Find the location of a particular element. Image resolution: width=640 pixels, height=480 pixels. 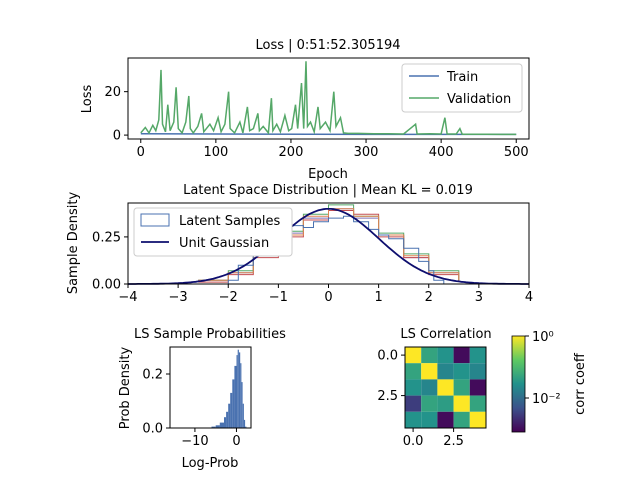

x-tick-label: −2 is located at coordinates (228, 297).